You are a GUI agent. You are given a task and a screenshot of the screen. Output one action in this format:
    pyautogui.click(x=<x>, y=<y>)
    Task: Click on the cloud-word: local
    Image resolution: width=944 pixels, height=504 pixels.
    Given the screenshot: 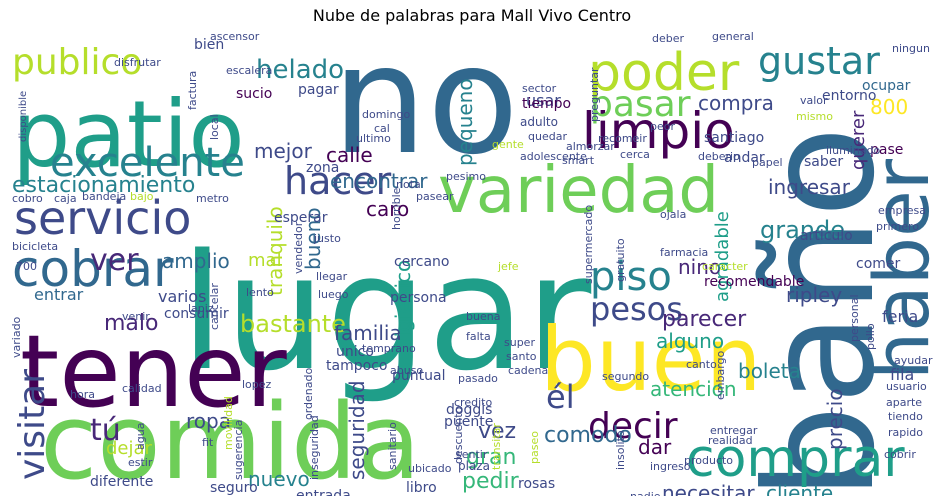 What is the action you would take?
    pyautogui.click(x=214, y=127)
    